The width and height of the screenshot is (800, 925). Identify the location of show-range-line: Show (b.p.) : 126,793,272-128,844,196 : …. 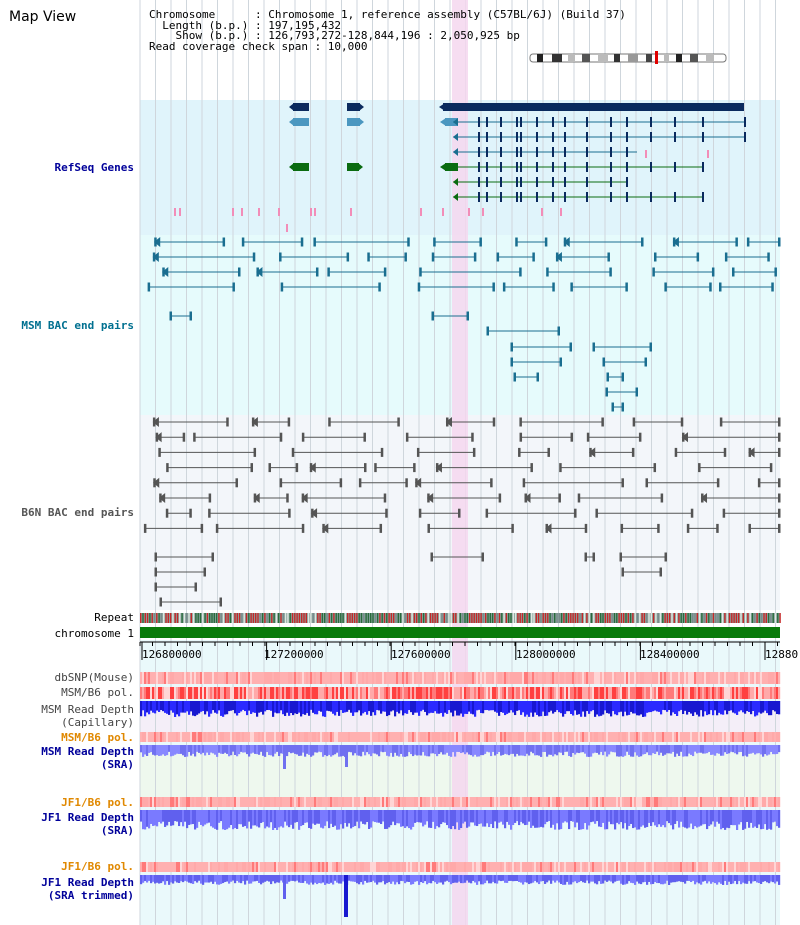
(347, 35).